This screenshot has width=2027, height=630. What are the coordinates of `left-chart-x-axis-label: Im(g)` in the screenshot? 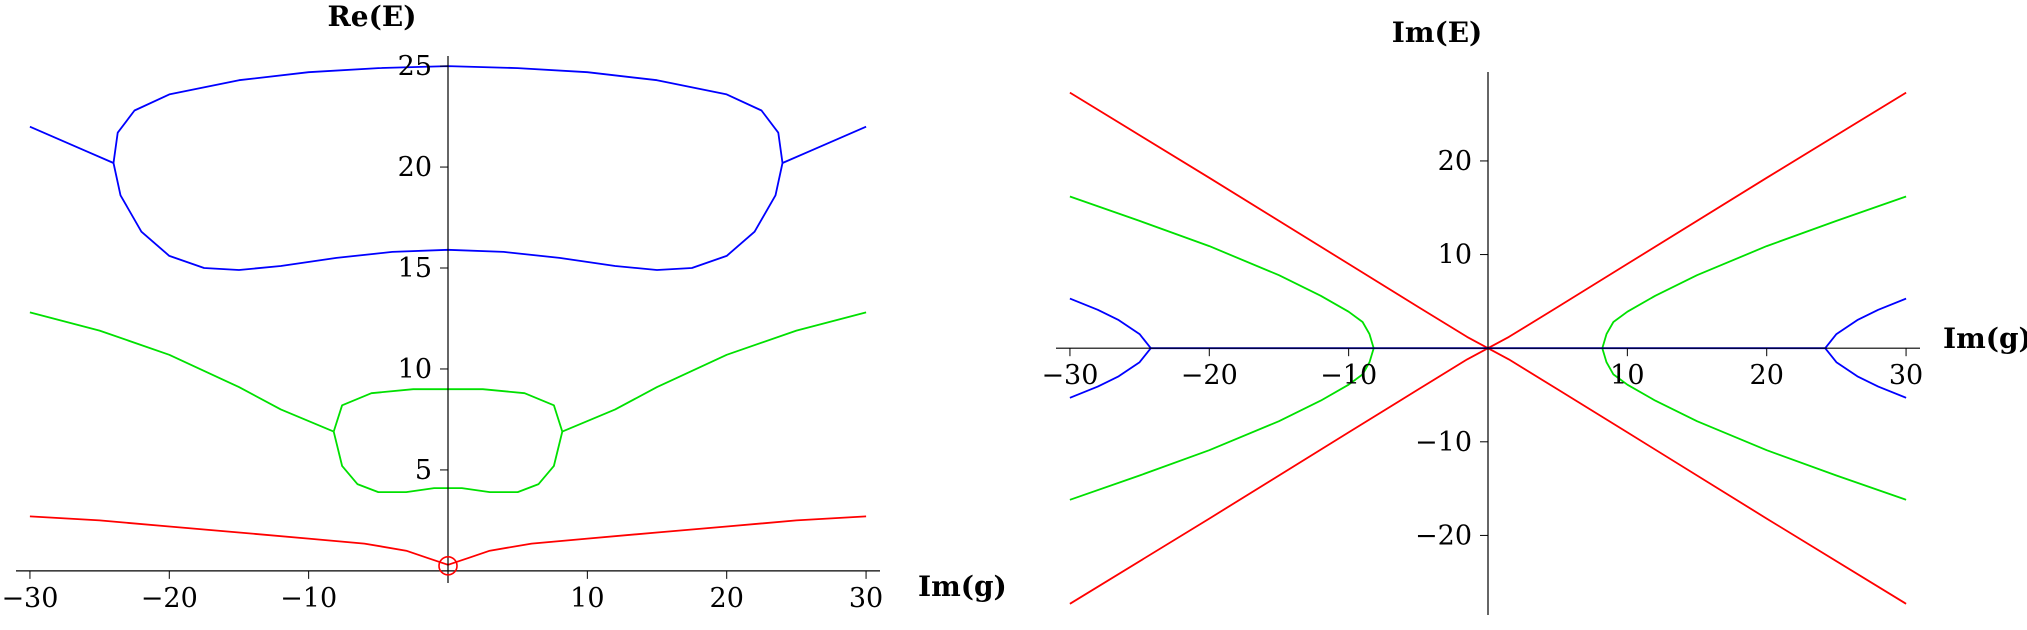 It's located at (962, 586).